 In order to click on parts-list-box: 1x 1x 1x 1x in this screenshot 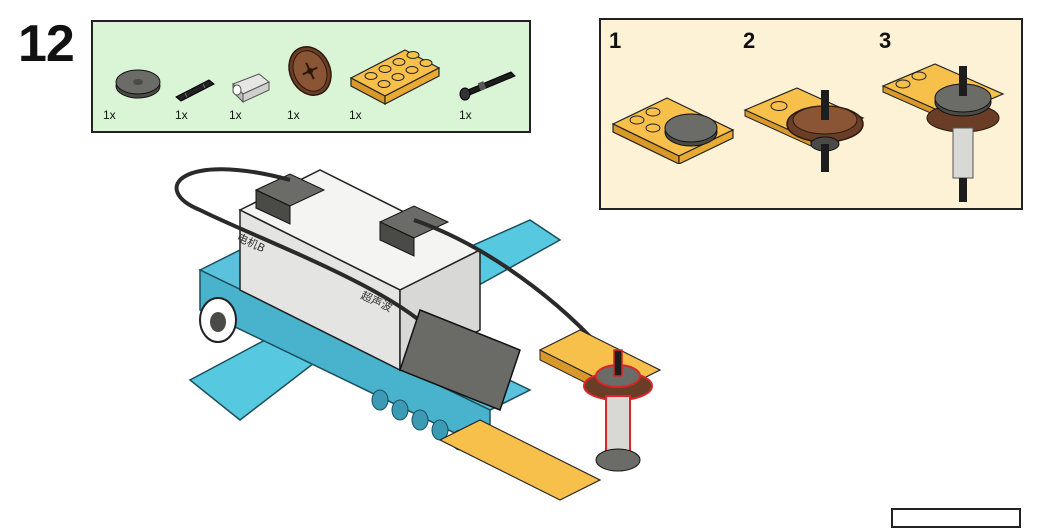, I will do `click(311, 76)`.